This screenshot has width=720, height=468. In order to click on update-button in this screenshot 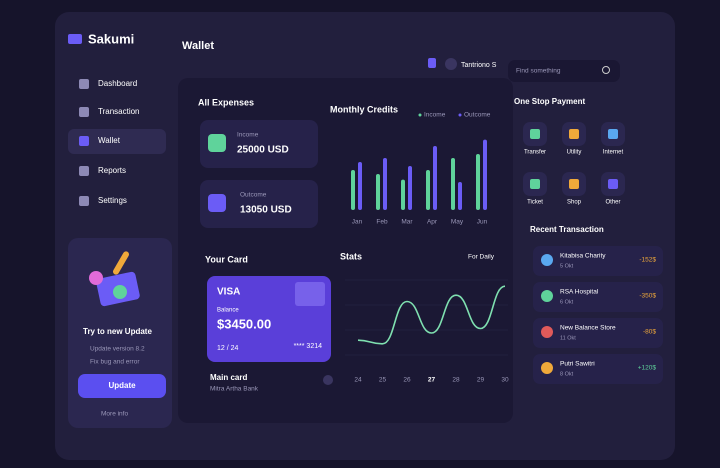, I will do `click(122, 386)`.